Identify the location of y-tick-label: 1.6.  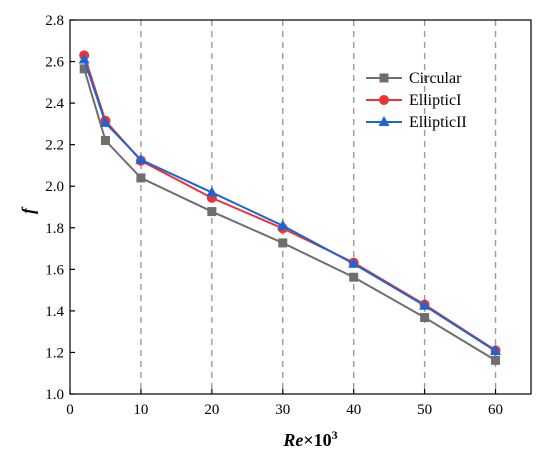
(54, 270).